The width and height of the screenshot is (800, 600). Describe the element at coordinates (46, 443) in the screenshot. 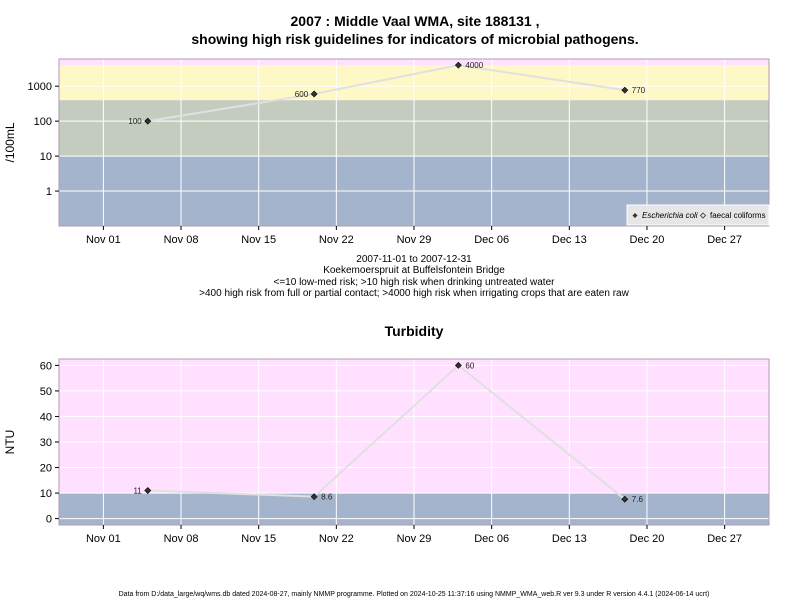

I see `y-tick-label: 30` at that location.